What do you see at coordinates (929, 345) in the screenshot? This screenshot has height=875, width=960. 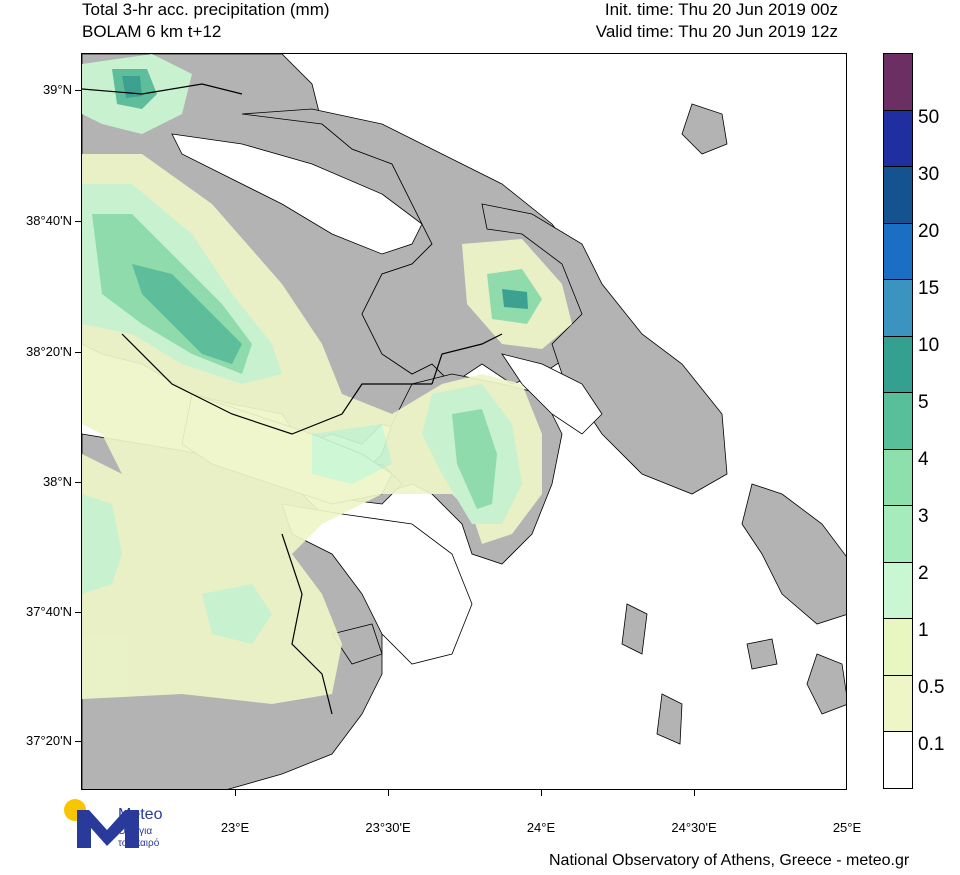 I see `legend-label: 10` at bounding box center [929, 345].